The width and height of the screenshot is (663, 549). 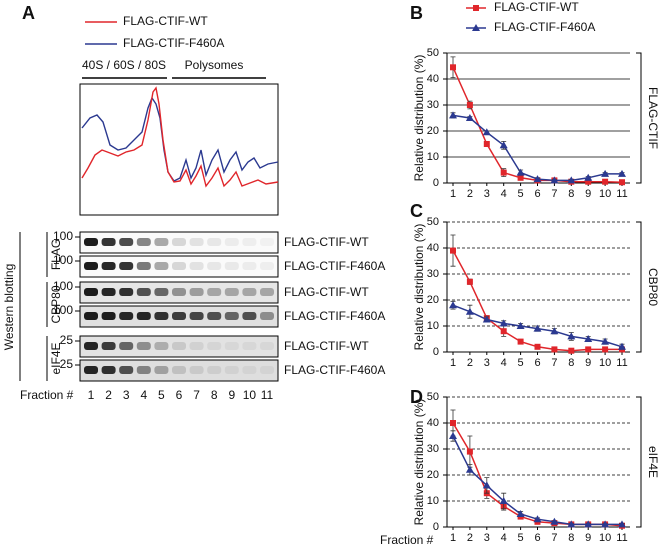 What do you see at coordinates (47, 395) in the screenshot?
I see `fraction-label: Fraction #` at bounding box center [47, 395].